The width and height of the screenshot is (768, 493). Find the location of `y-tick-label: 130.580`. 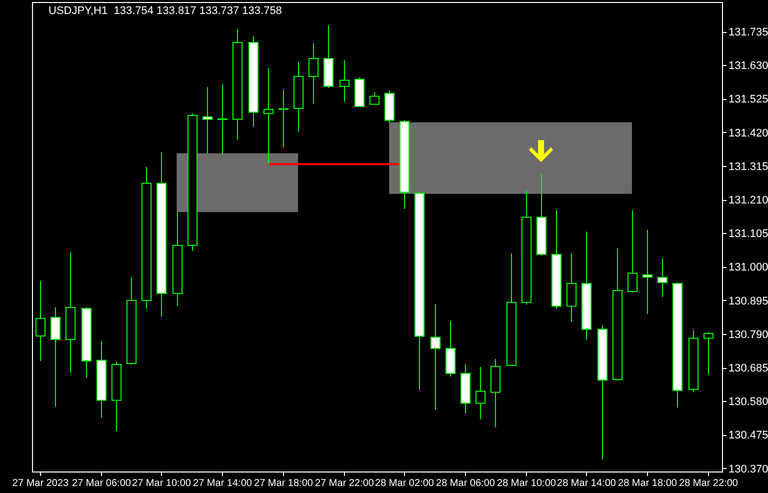

y-tick-label: 130.580 is located at coordinates (748, 402).